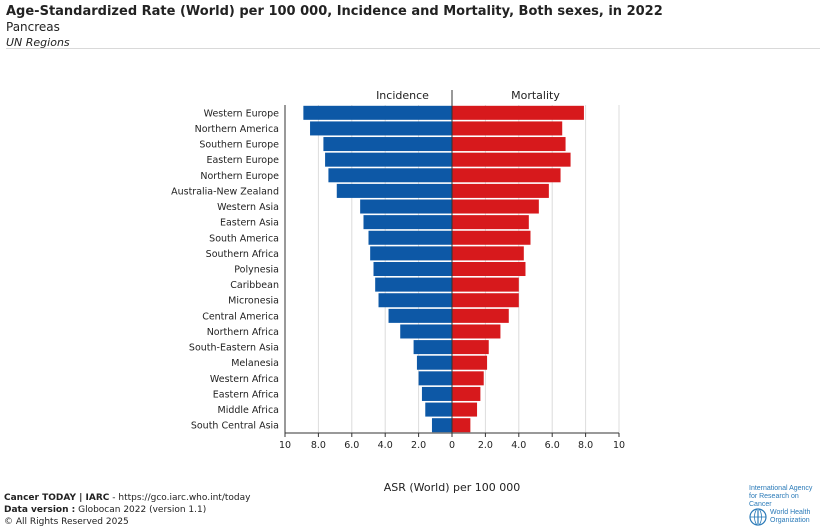 This screenshot has height=528, width=825. I want to click on category-label: Eastern Africa, so click(246, 394).